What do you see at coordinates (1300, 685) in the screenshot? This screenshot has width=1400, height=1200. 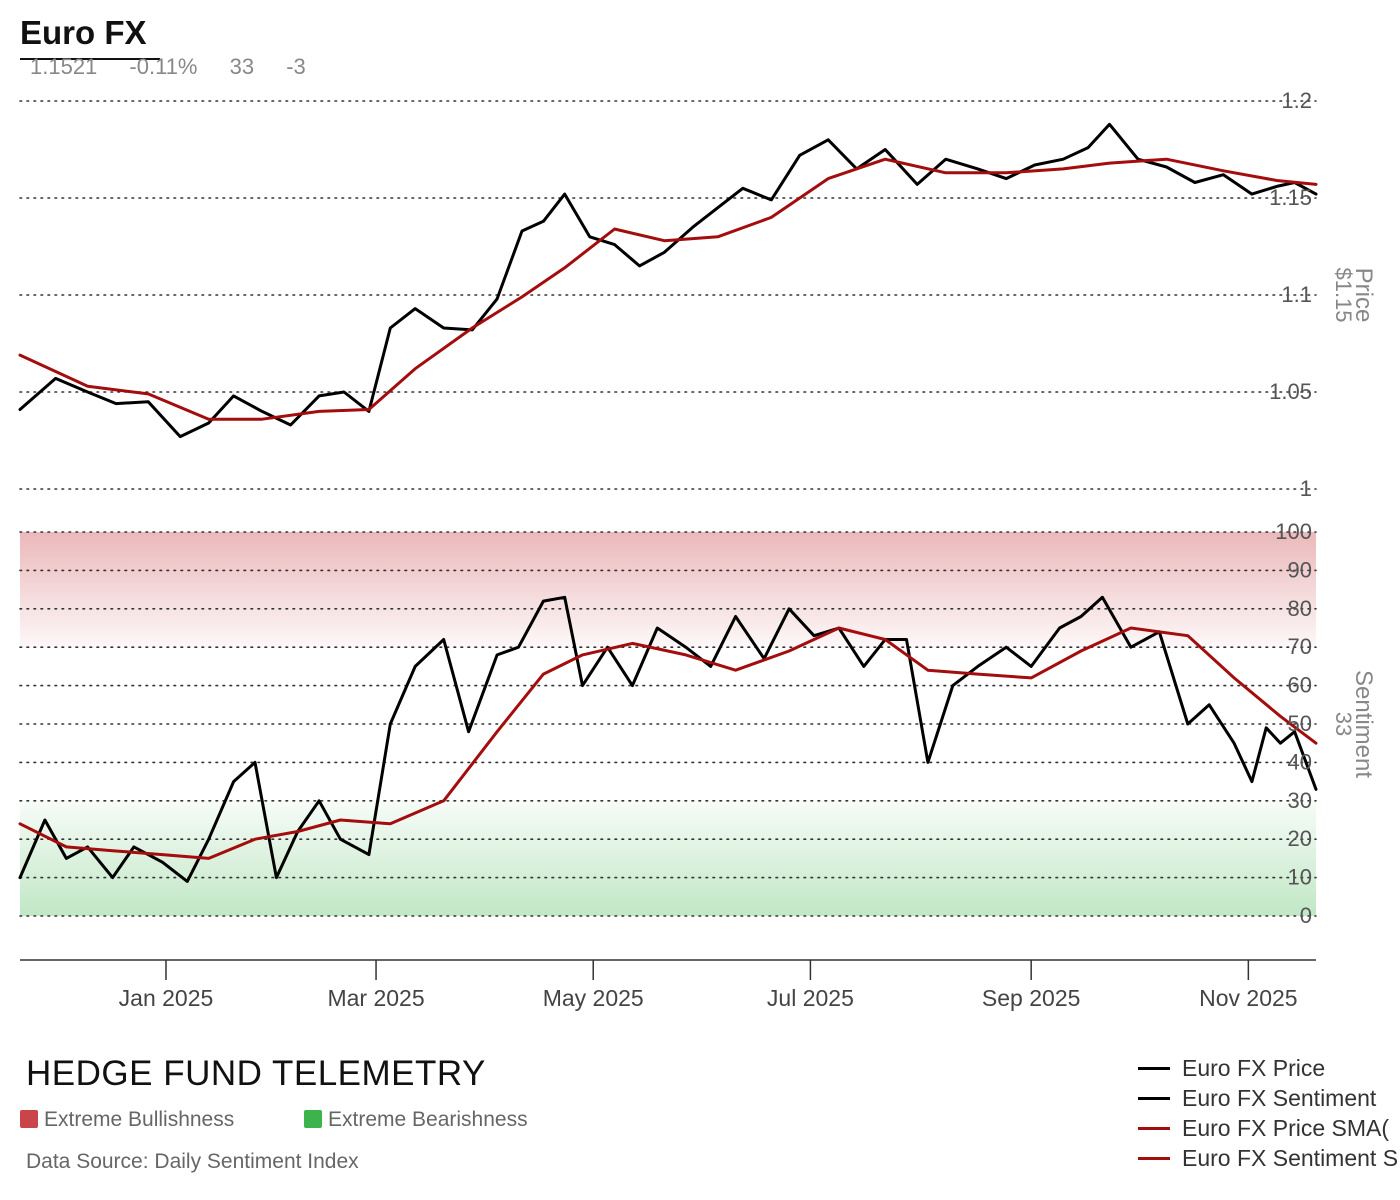 I see `sentiment-tick-label: 60` at bounding box center [1300, 685].